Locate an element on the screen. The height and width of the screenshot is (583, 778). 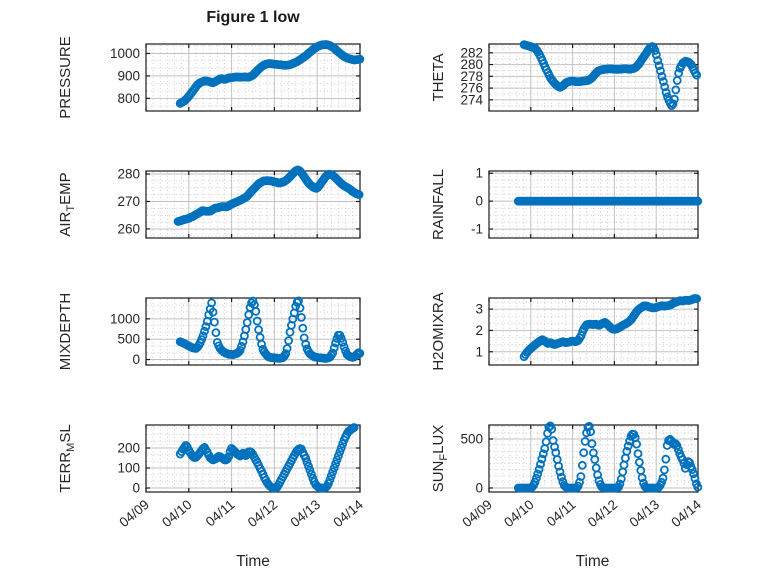
svg-text: 274 is located at coordinates (471, 99).